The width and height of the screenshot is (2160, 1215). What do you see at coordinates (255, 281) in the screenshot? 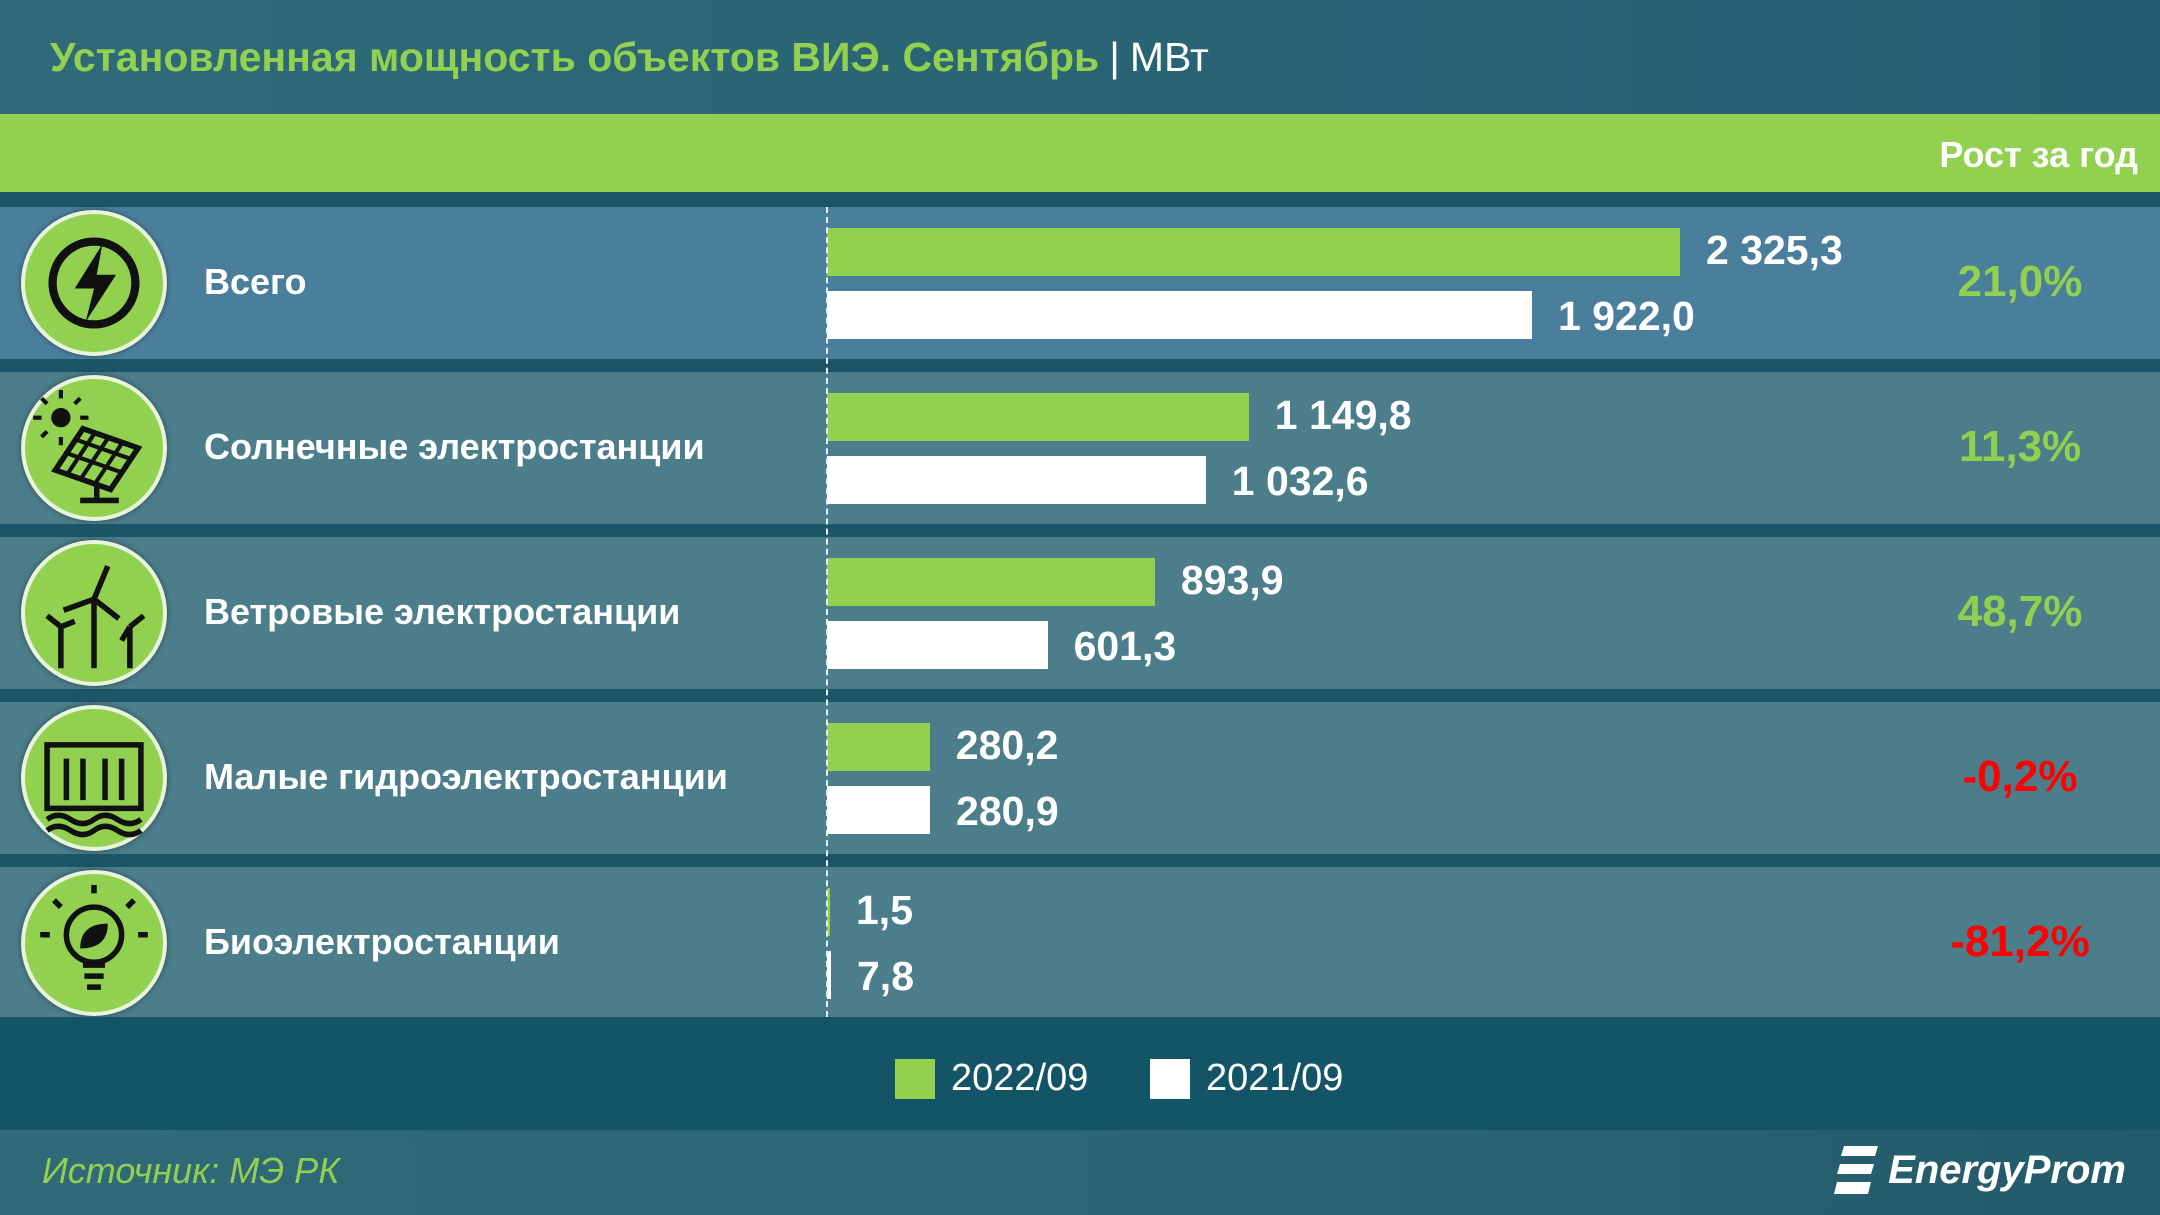
I see `category-label: Всего` at bounding box center [255, 281].